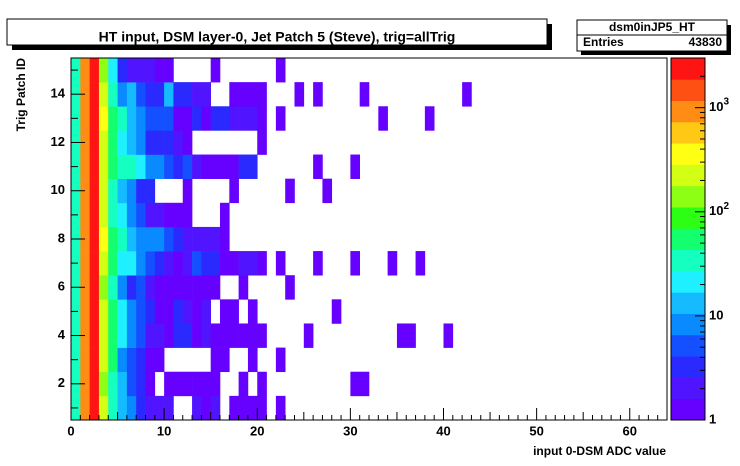  What do you see at coordinates (603, 42) in the screenshot?
I see `stats-entries-label: Entries` at bounding box center [603, 42].